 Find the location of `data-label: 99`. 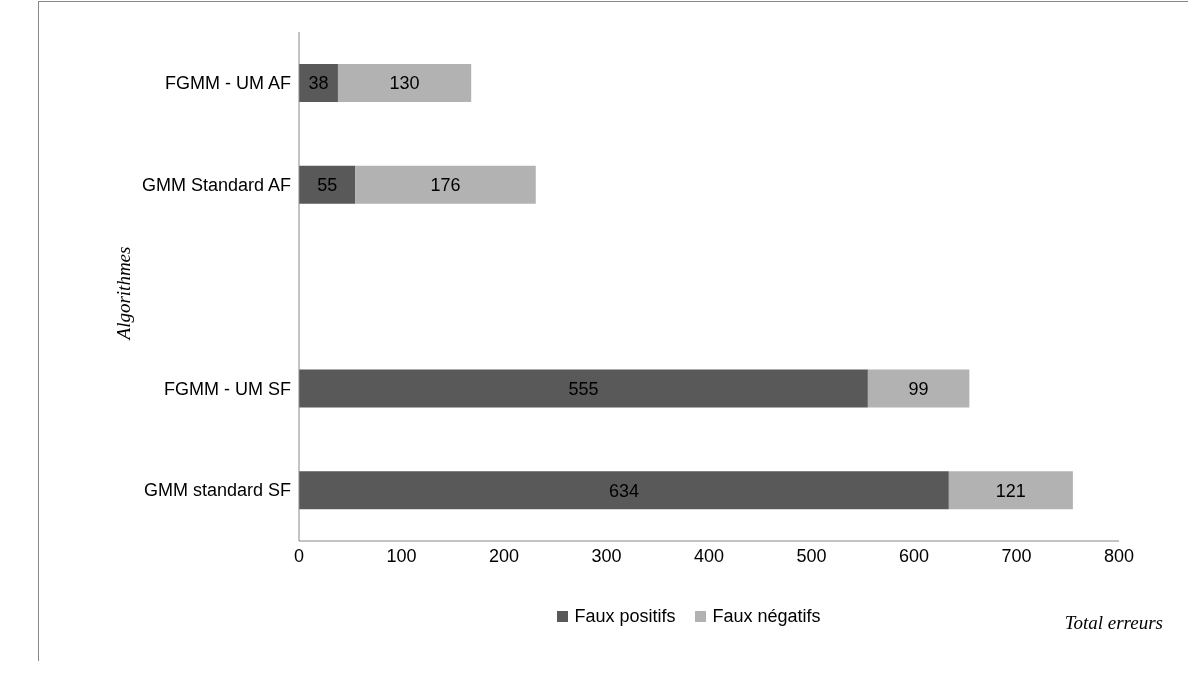

data-label: 99 is located at coordinates (918, 388).